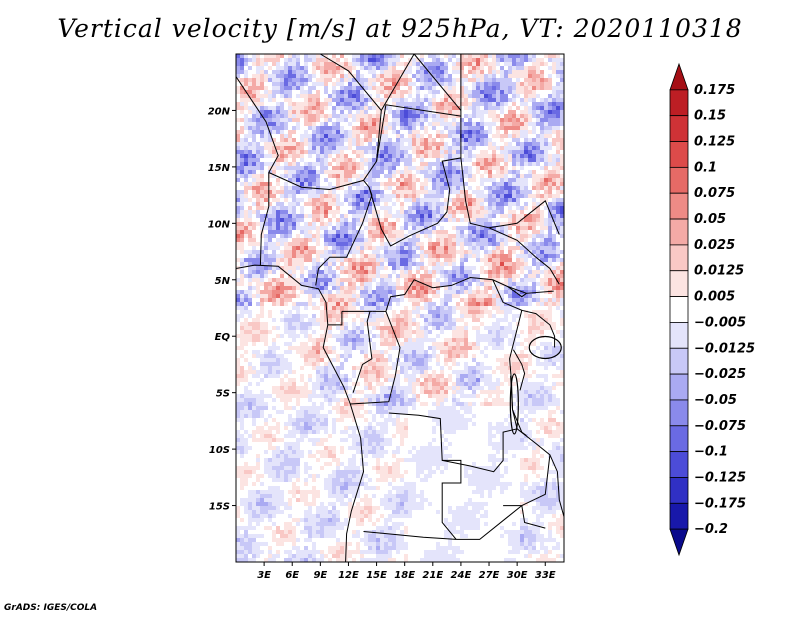 The width and height of the screenshot is (800, 618). I want to click on colorbar-label: −0.075, so click(720, 426).